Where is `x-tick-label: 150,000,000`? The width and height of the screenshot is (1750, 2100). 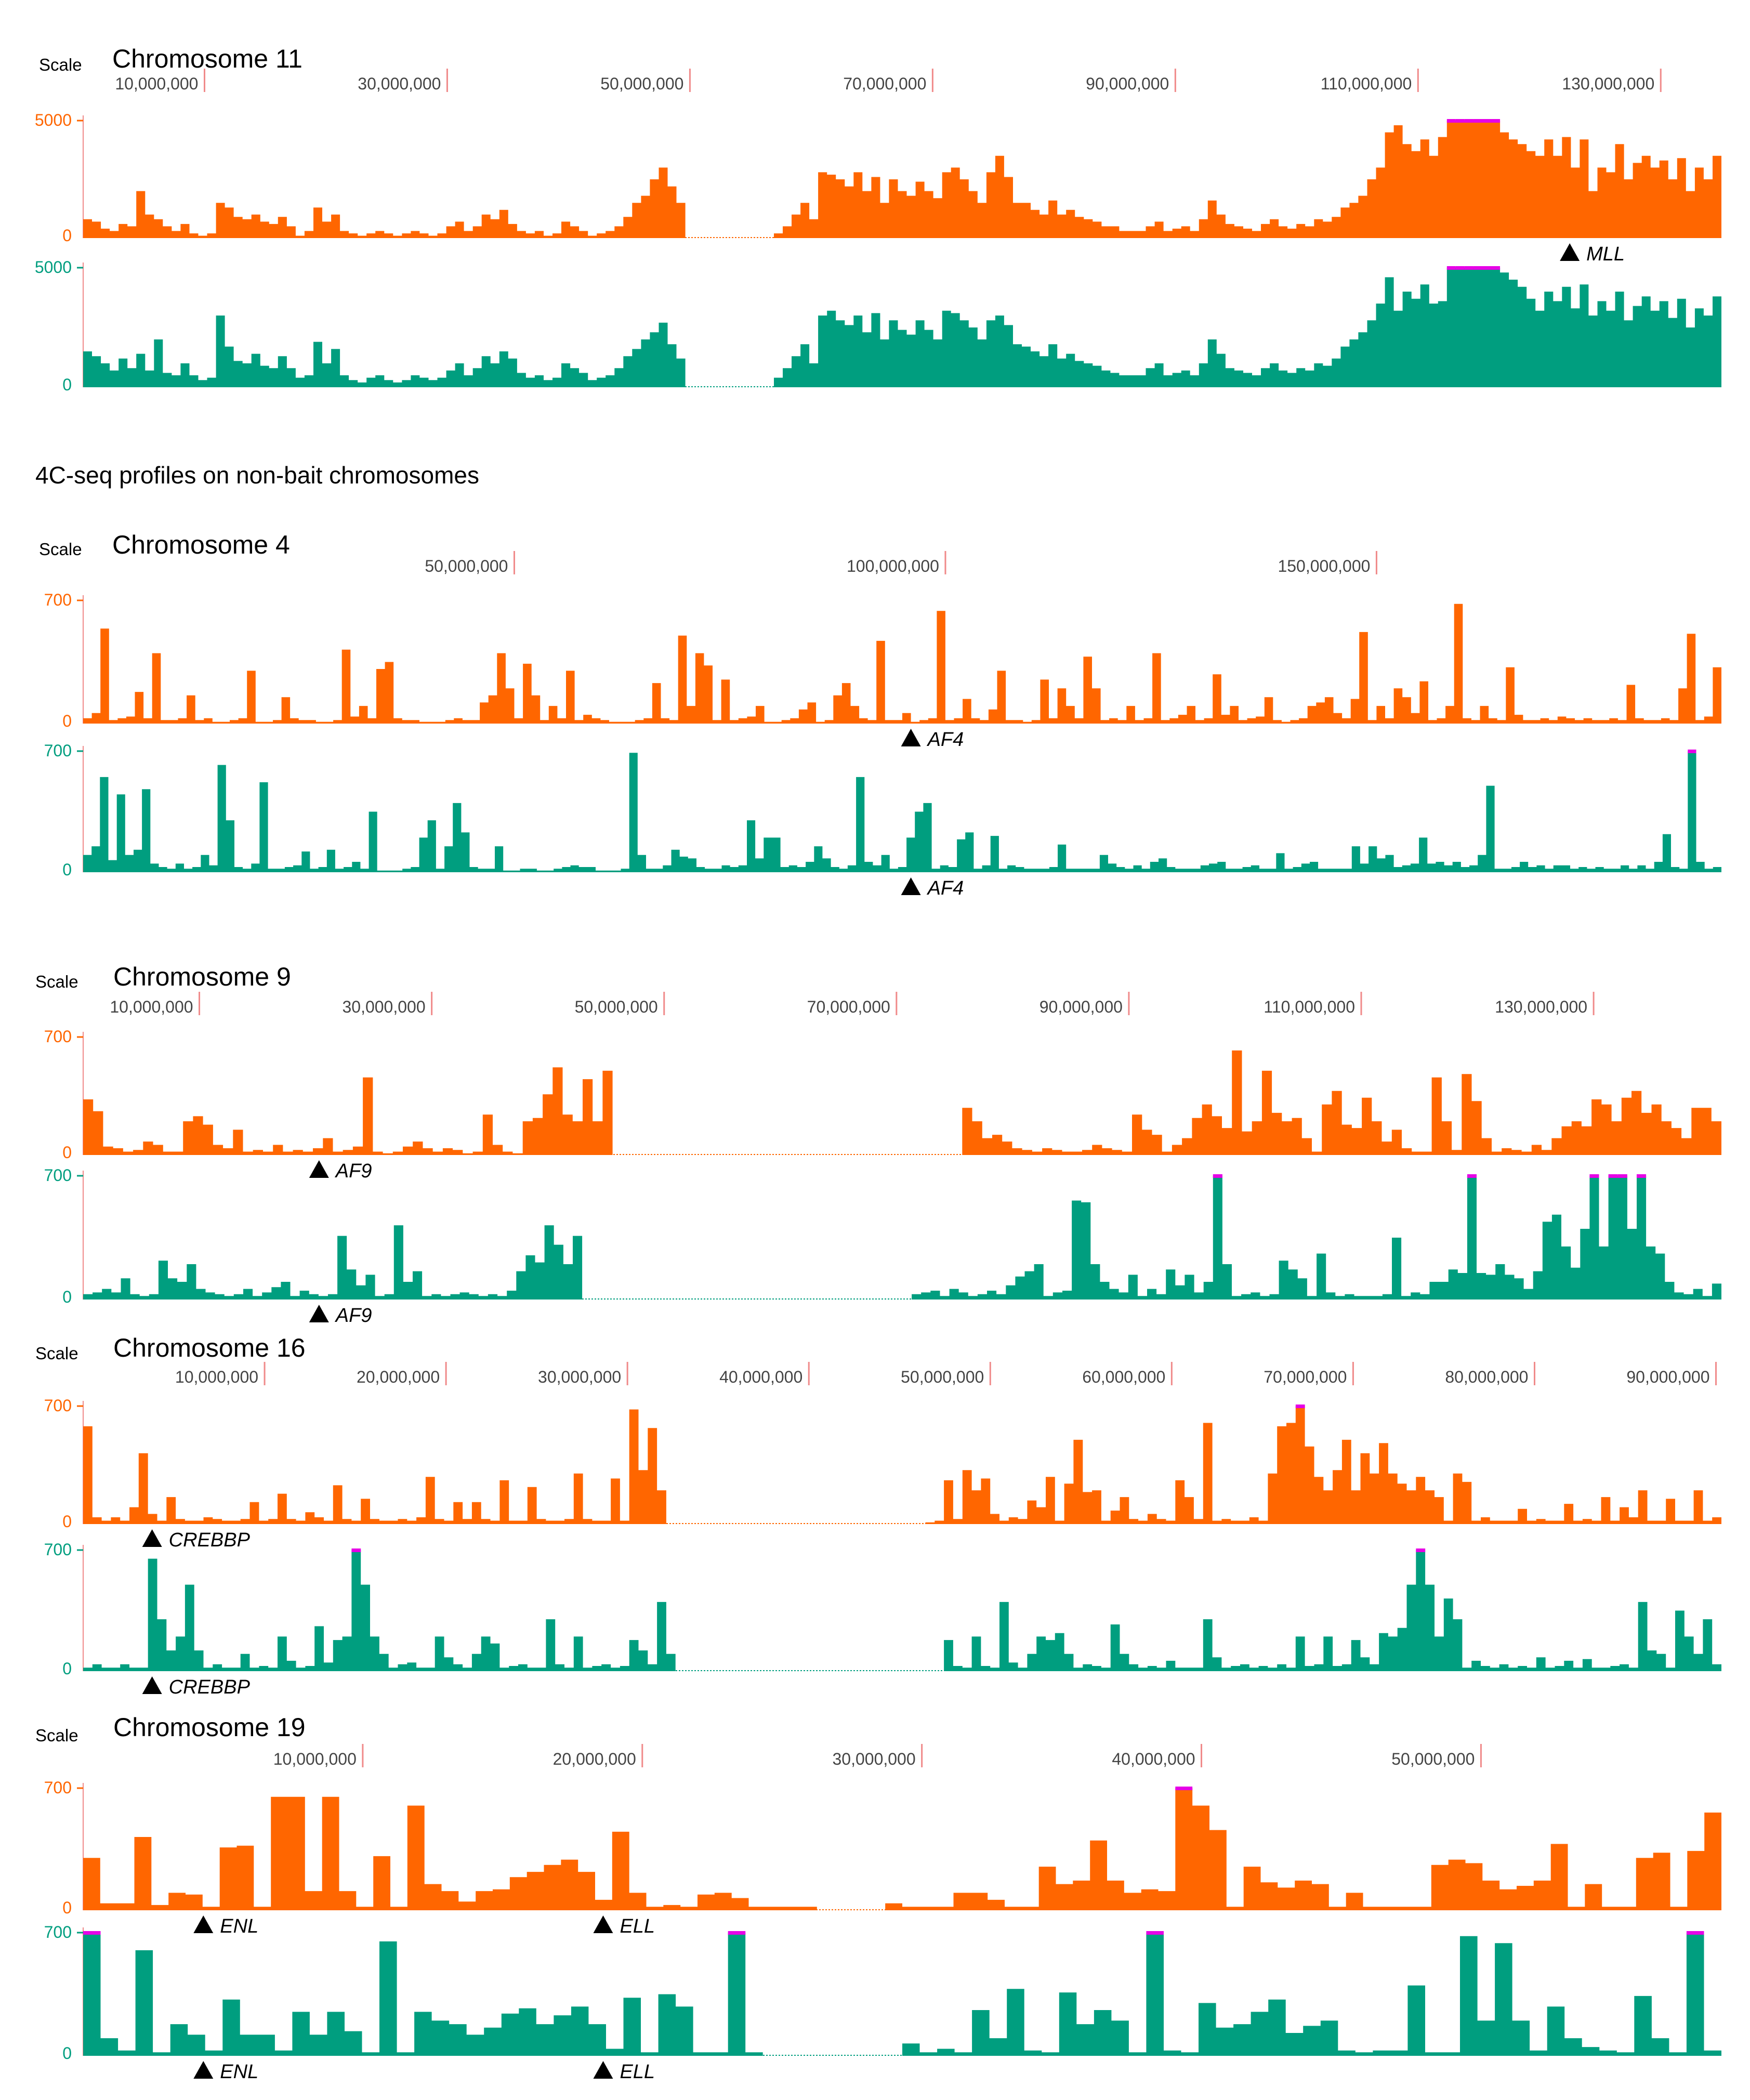
x-tick-label: 150,000,000 is located at coordinates (1324, 566).